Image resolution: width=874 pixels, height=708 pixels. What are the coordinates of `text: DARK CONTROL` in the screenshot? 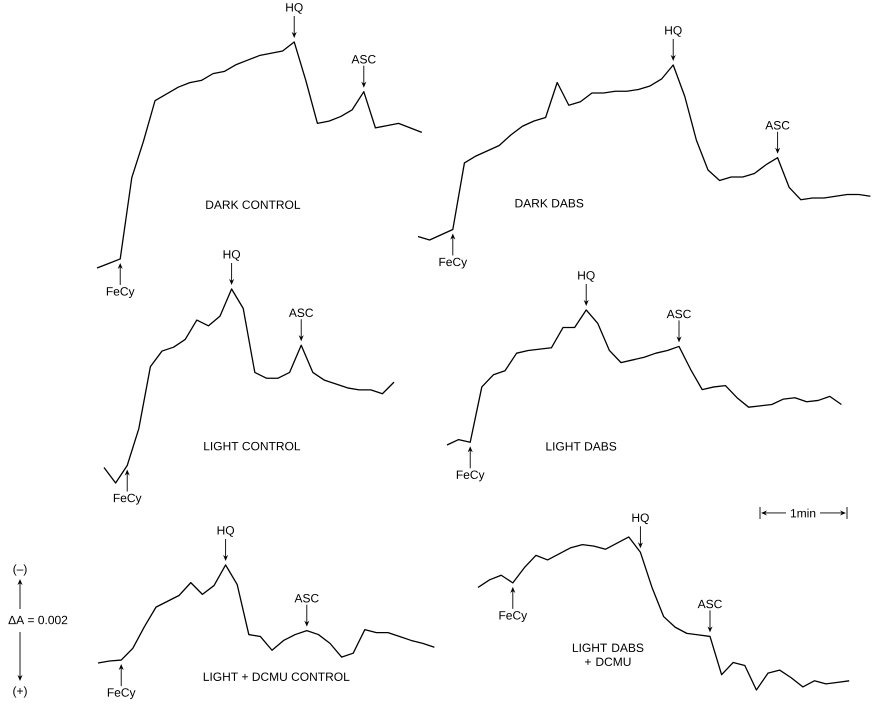 It's located at (253, 204).